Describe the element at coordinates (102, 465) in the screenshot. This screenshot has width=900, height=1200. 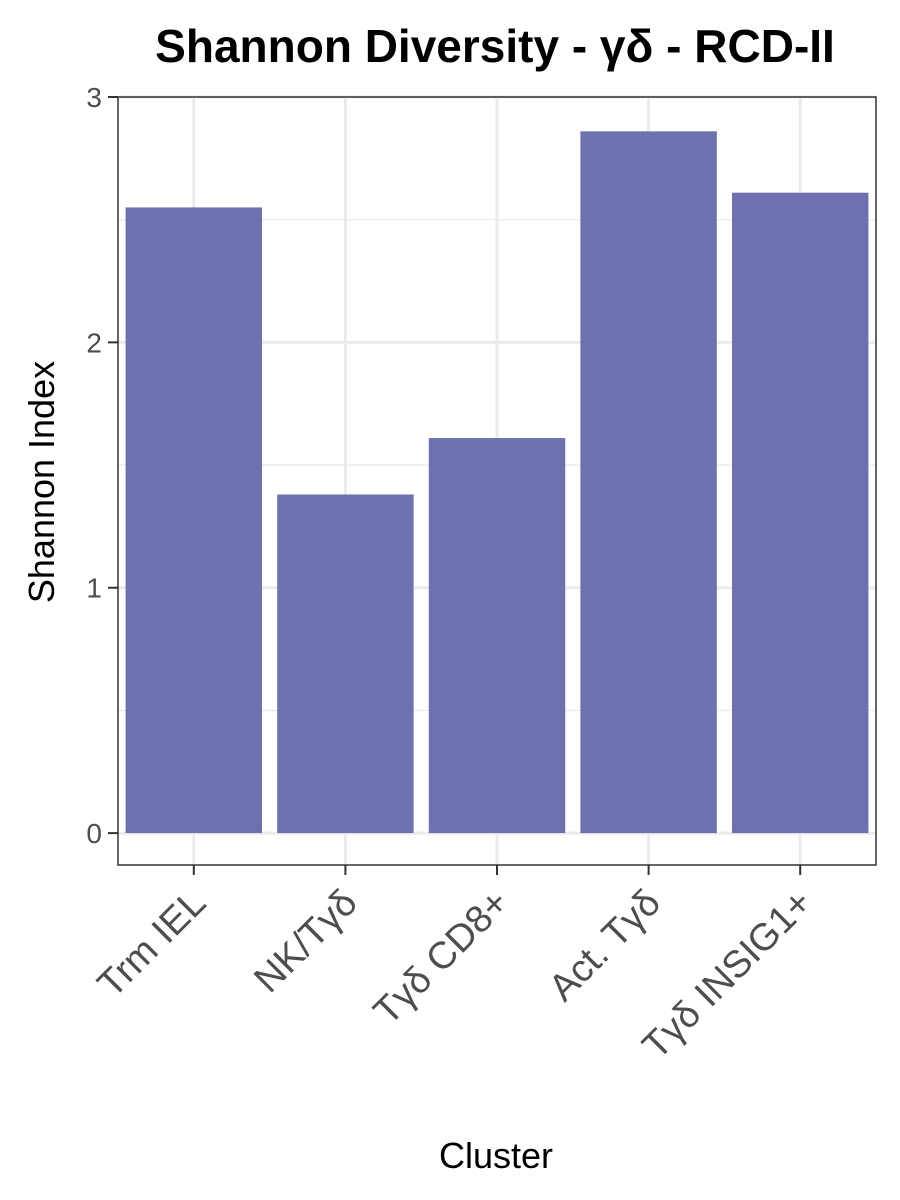
I see `y-axis: 0 1 2 3` at that location.